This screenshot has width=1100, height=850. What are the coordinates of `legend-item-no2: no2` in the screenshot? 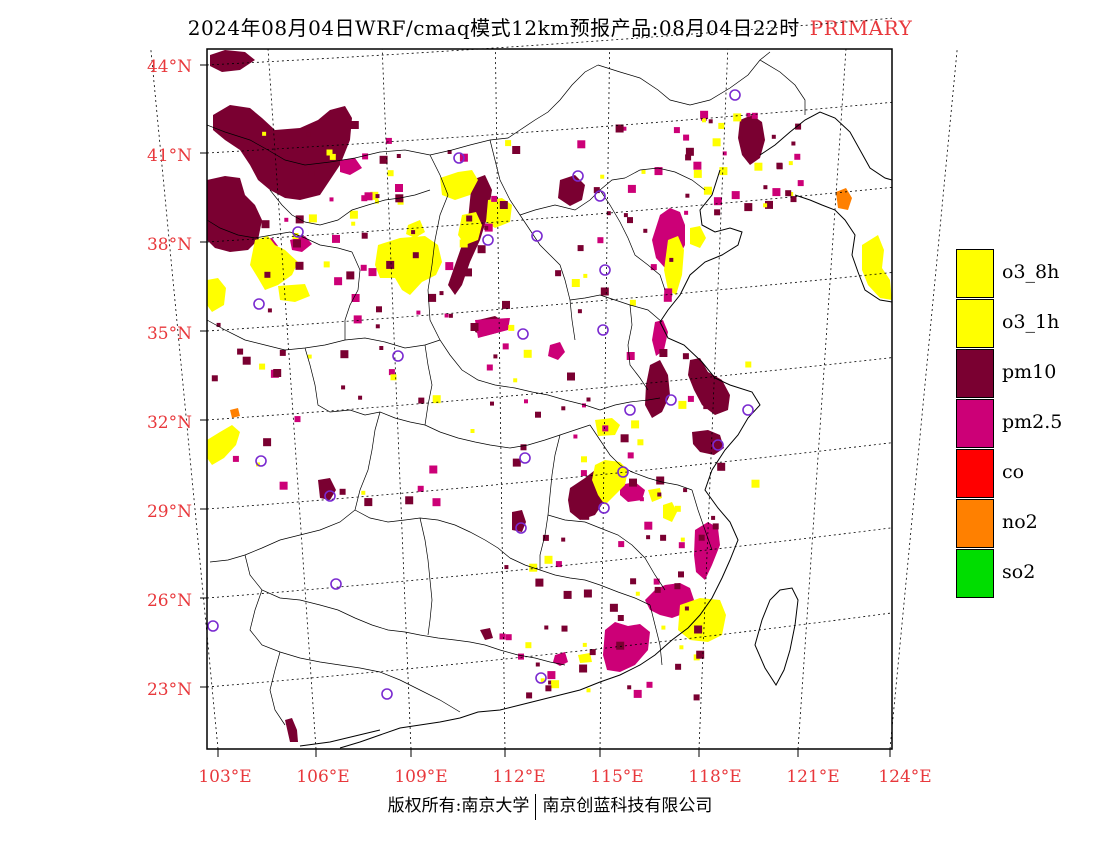 It's located at (1026, 524).